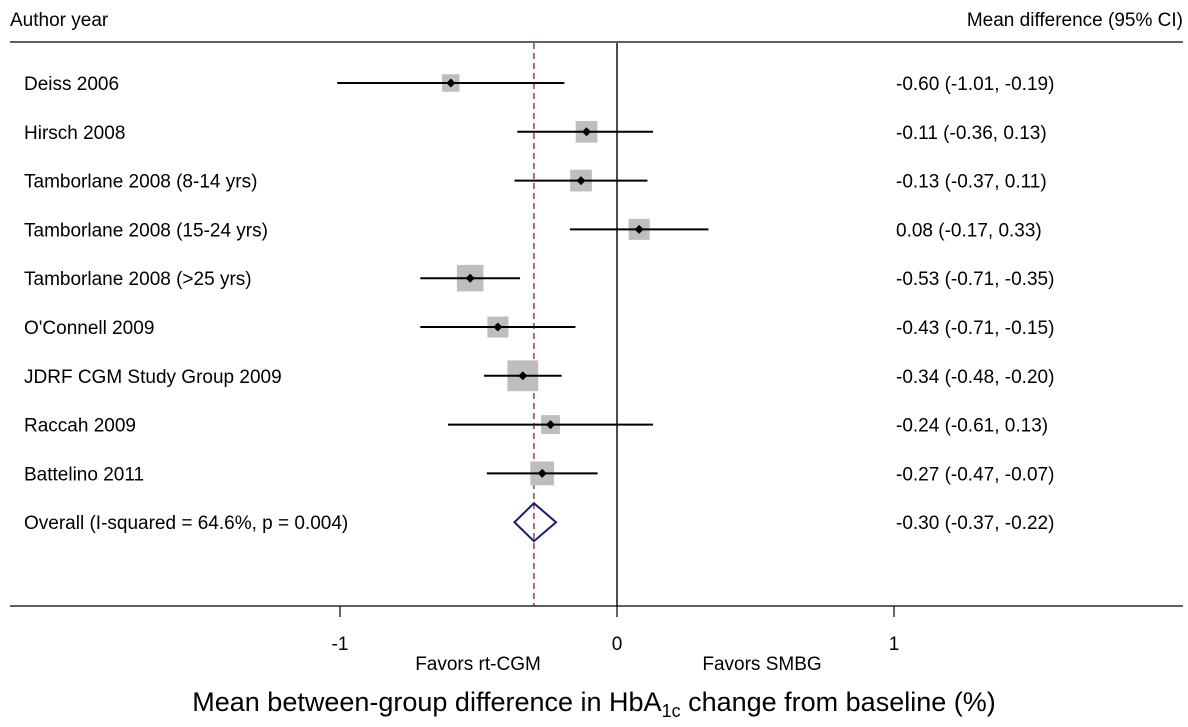 The width and height of the screenshot is (1188, 727). What do you see at coordinates (975, 328) in the screenshot?
I see `study-ci-text: -0.43 (-0.71, -0.15)` at bounding box center [975, 328].